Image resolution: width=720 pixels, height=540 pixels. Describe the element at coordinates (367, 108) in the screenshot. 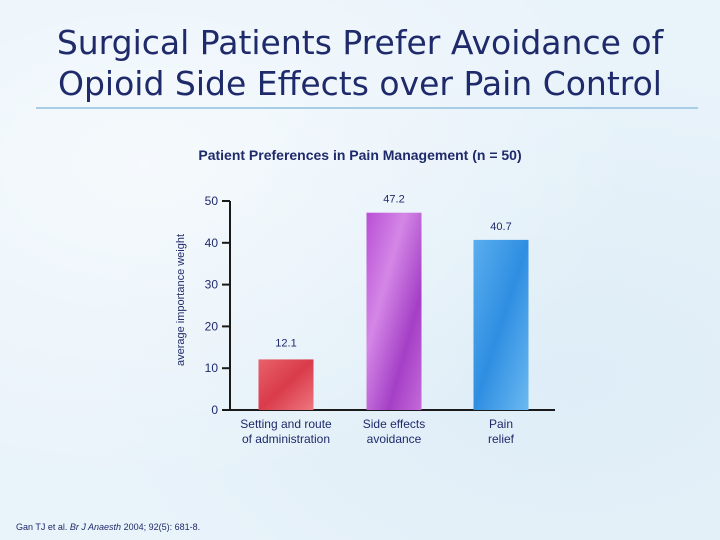

I see `title-divider` at that location.